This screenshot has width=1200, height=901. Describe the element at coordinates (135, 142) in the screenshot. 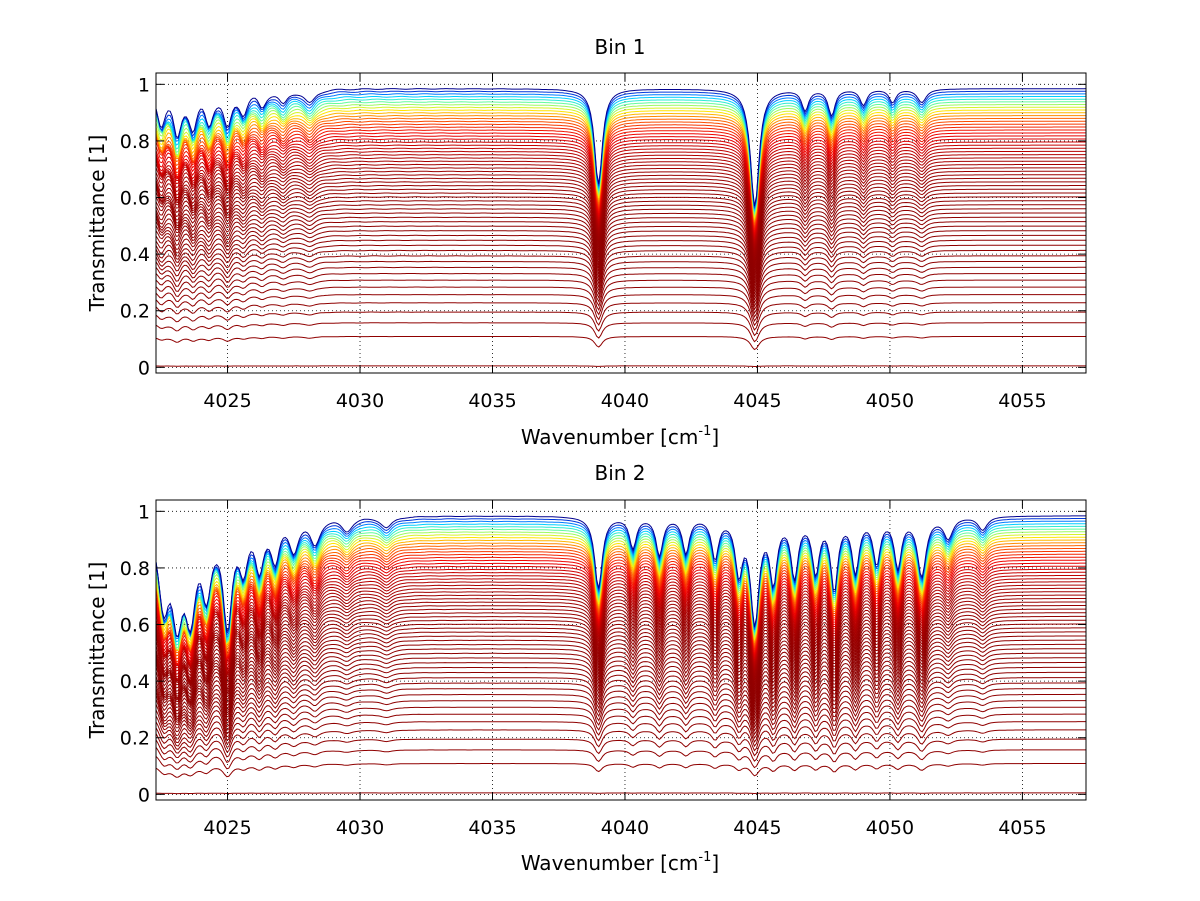

I see `y-tick-label: 0.8` at that location.